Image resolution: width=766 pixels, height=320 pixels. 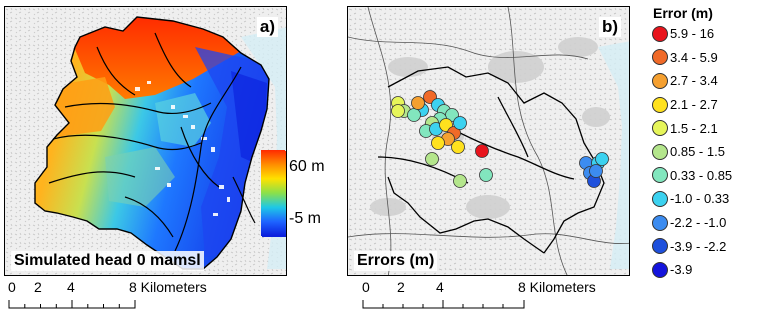 I want to click on legend-item: -3.9, so click(x=709, y=270).